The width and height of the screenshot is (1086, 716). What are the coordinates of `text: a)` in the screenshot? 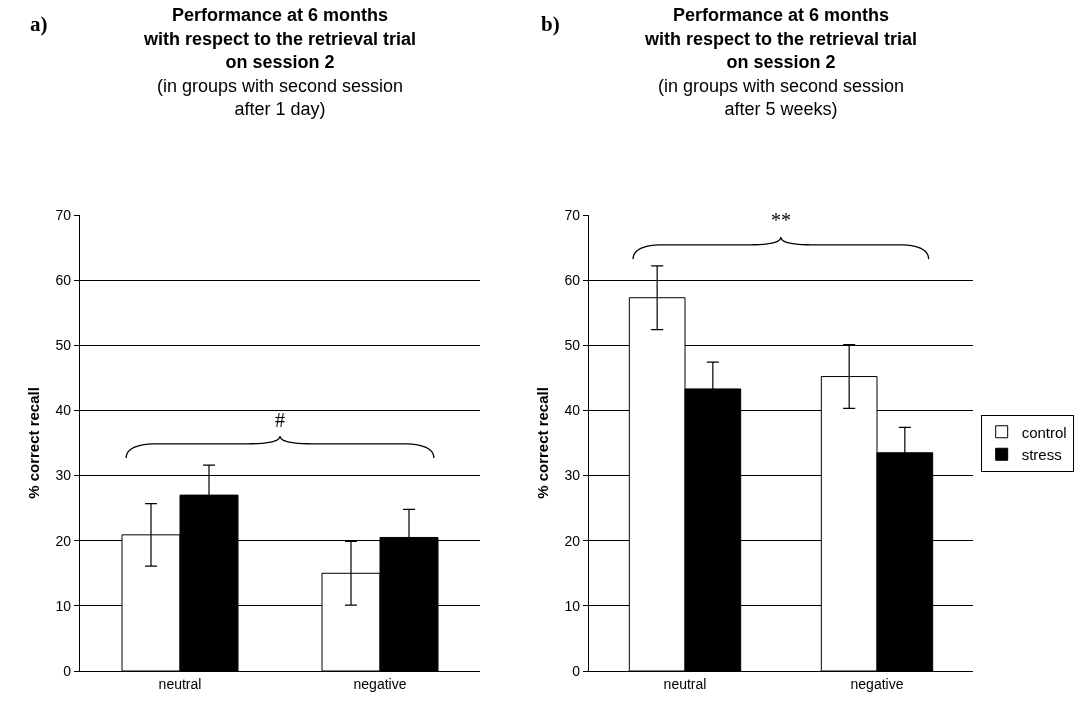 It's located at (39, 24).